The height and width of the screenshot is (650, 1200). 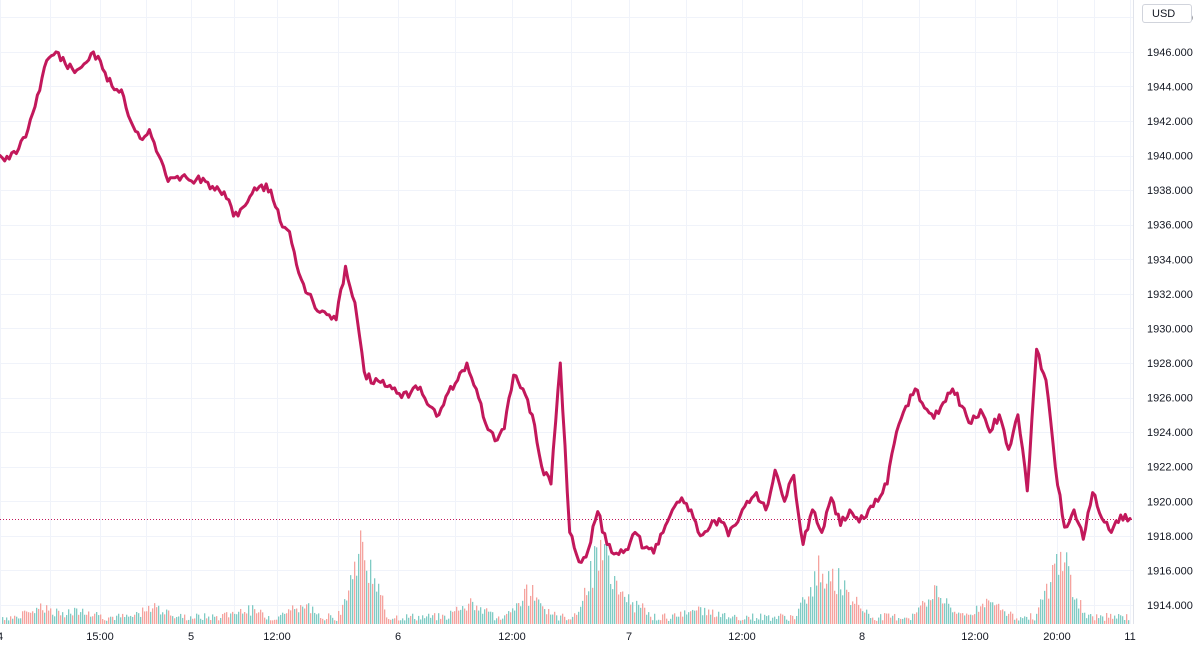 I want to click on currency-badge: USD, so click(x=1167, y=13).